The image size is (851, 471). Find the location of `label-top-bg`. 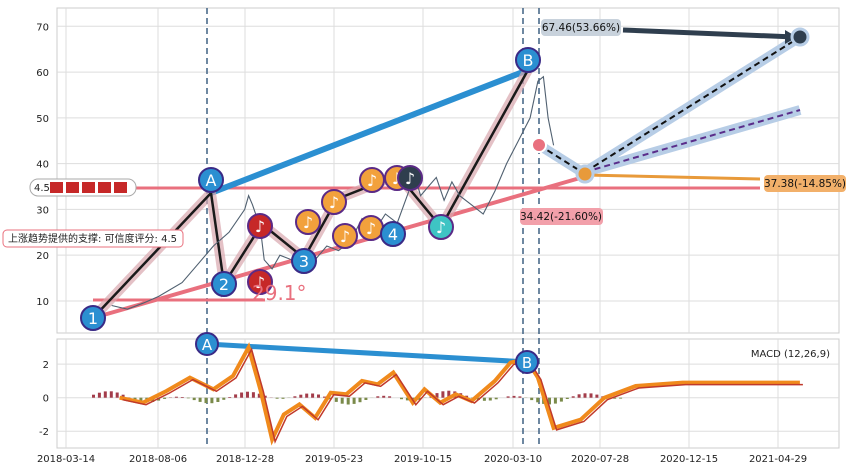

label-top-bg is located at coordinates (581, 27).